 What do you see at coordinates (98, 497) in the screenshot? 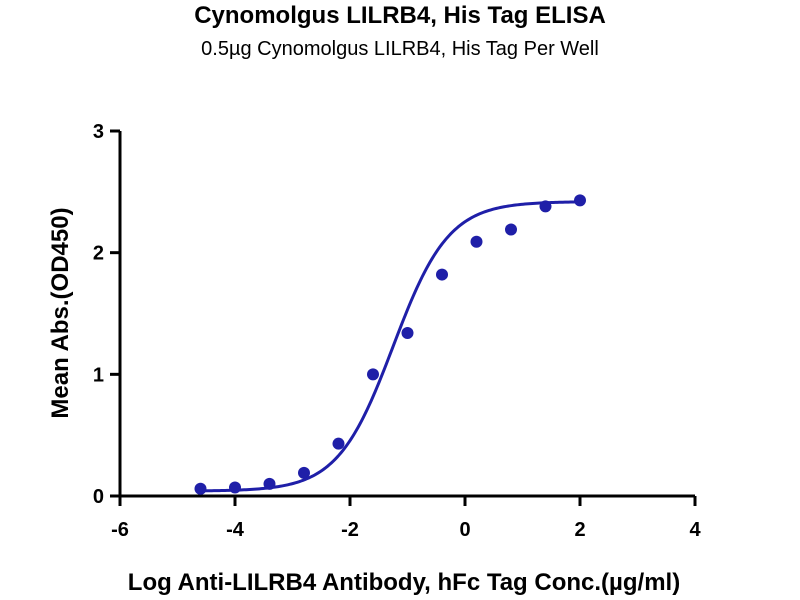
I see `y-tick-label: 0` at bounding box center [98, 497].